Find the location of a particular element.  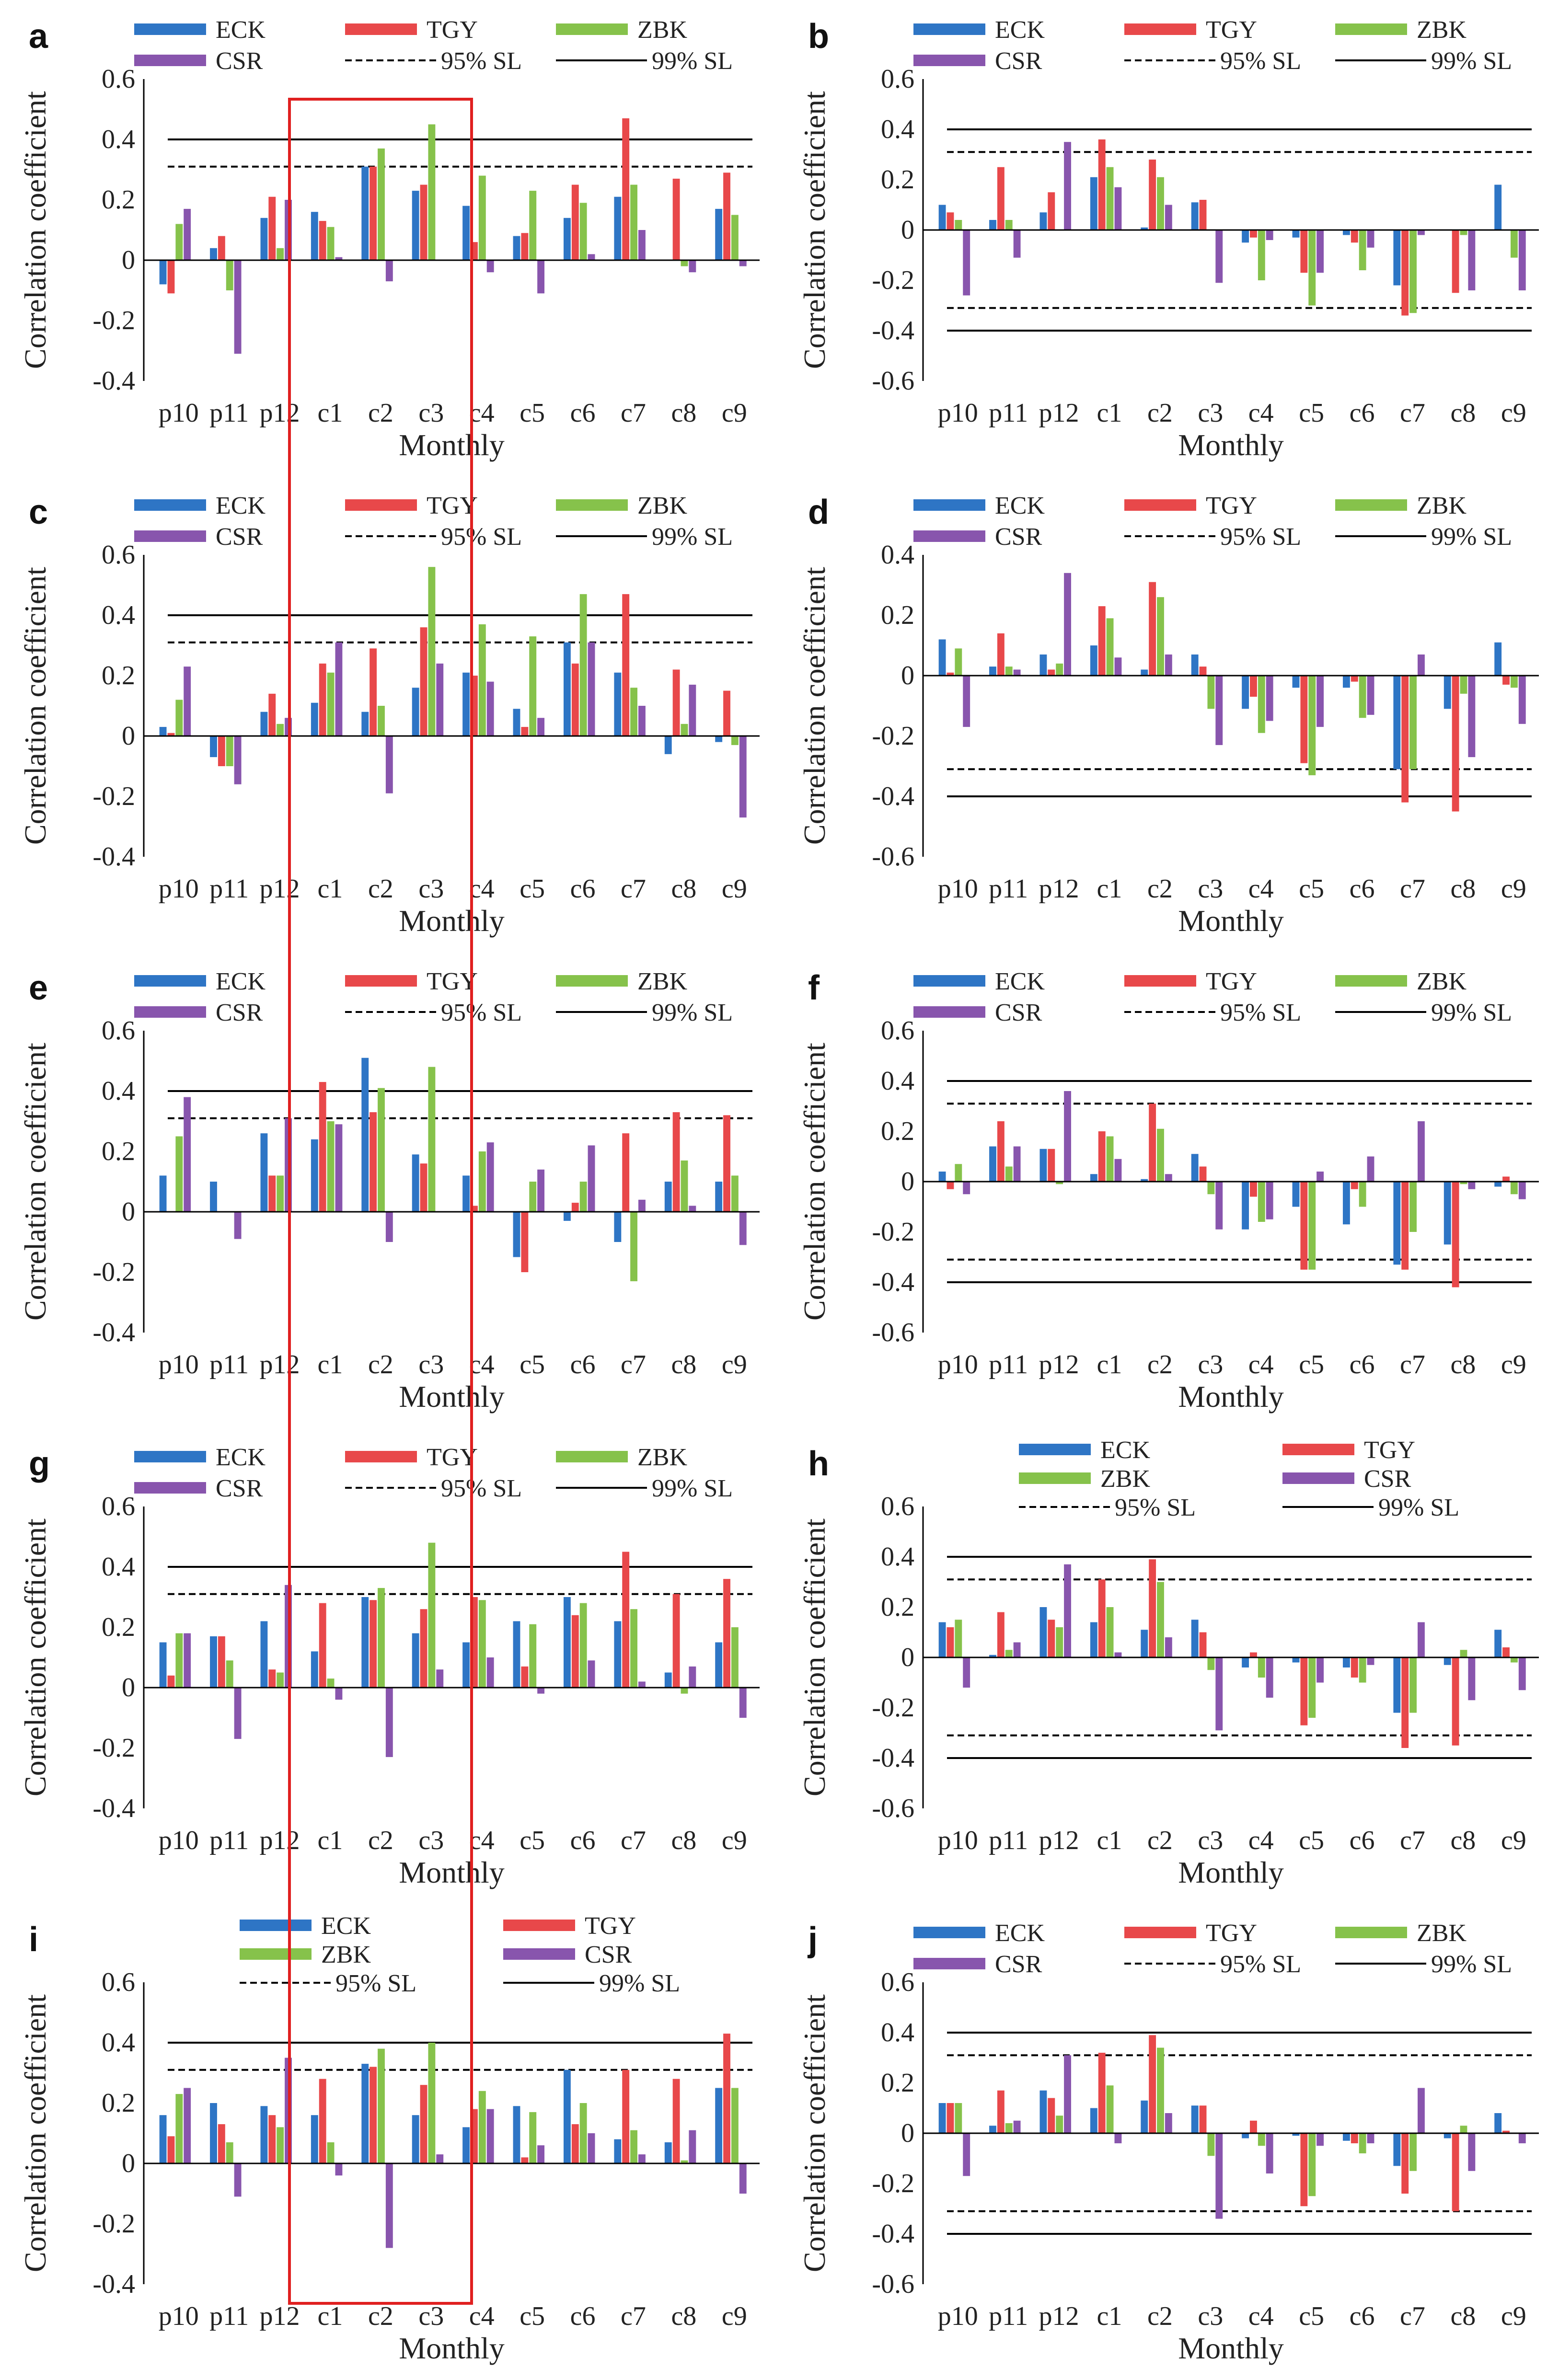

y-tick-label: 0 is located at coordinates (128, 736).